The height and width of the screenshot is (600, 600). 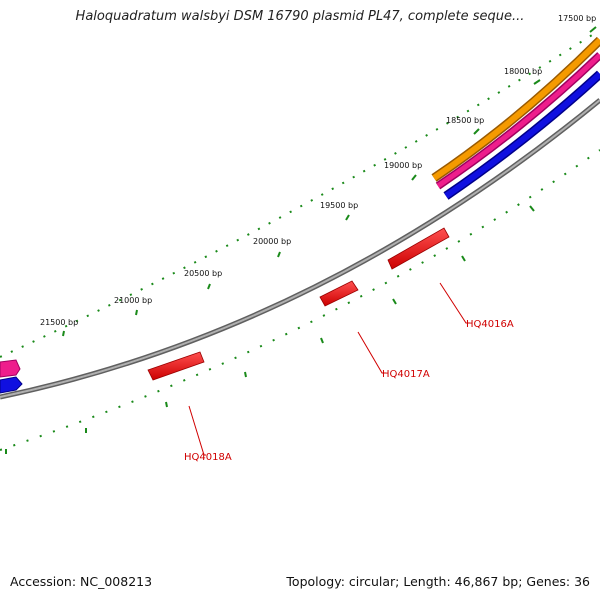 What do you see at coordinates (339, 205) in the screenshot?
I see `bp-label: 19500 bp` at bounding box center [339, 205].